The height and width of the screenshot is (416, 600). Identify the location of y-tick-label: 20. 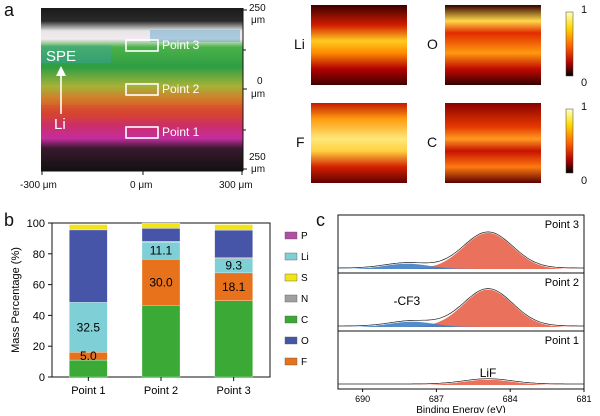
(39, 347).